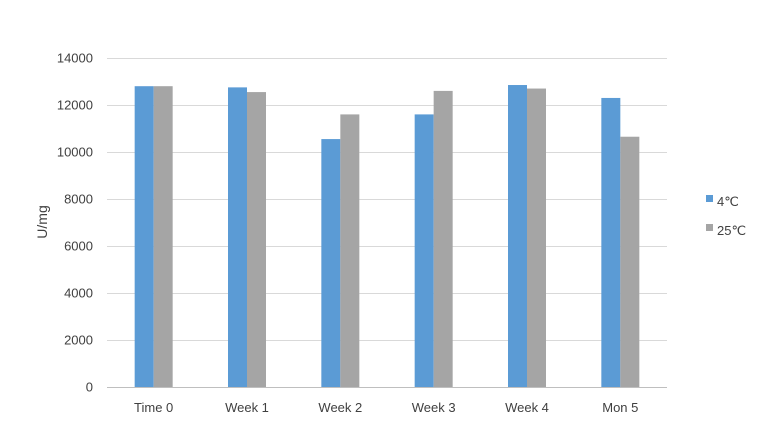 This screenshot has width=760, height=426. What do you see at coordinates (434, 407) in the screenshot?
I see `x-tick-label: Week 3` at bounding box center [434, 407].